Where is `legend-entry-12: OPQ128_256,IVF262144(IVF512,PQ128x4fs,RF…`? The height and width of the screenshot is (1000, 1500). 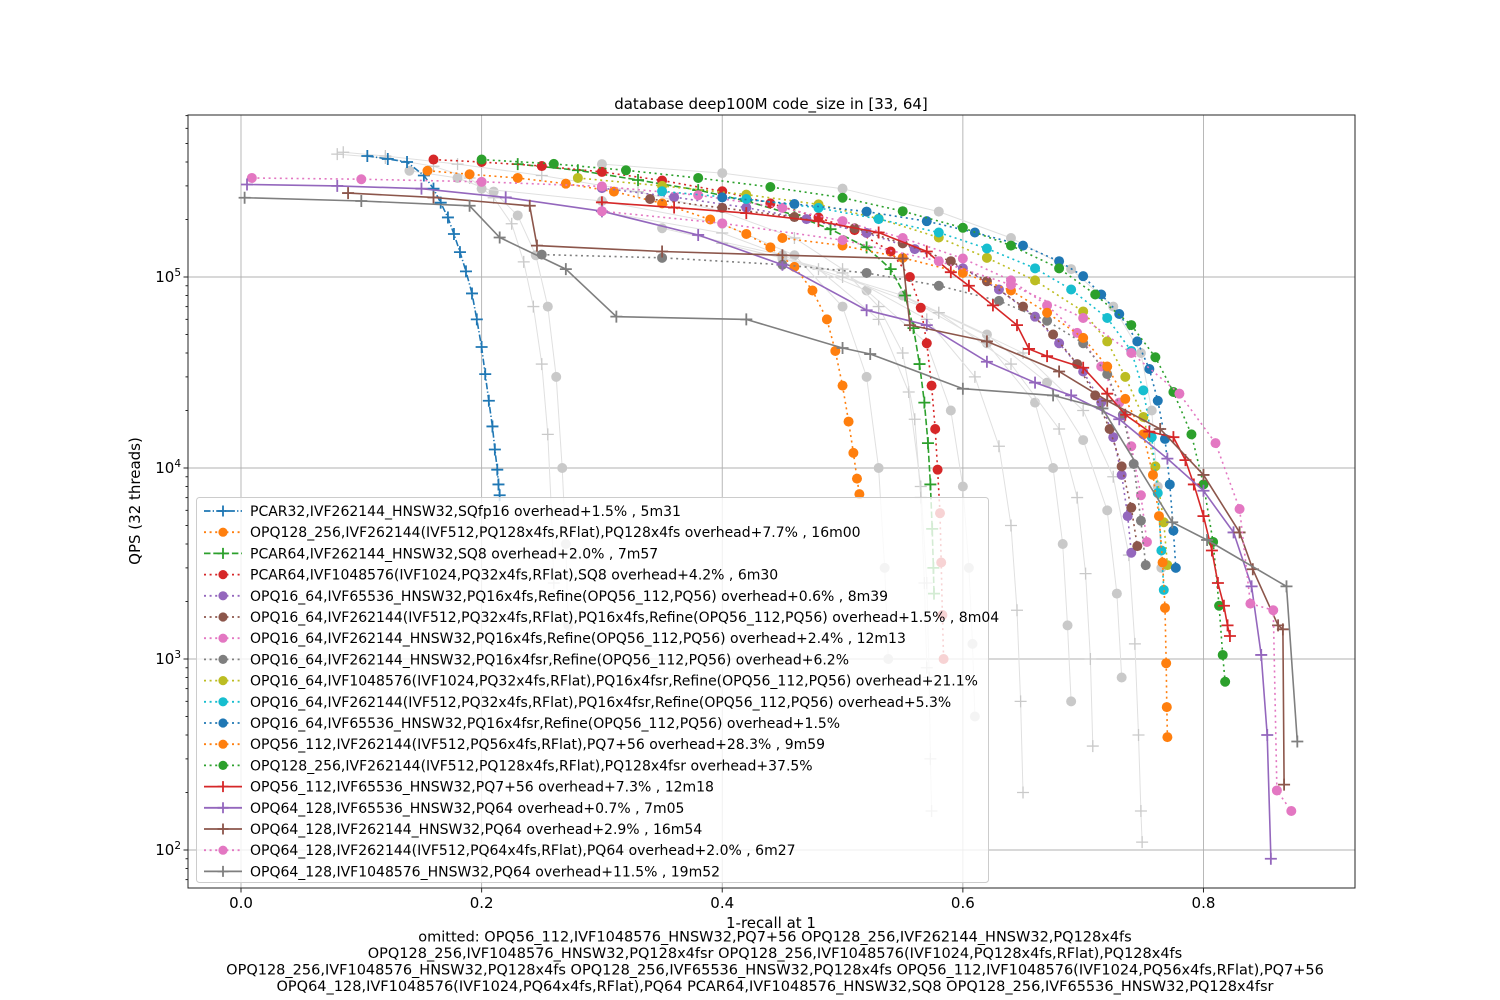 legend-entry-12: OPQ128_256,IVF262144(IVF512,PQ128x4fs,RF… is located at coordinates (508, 766).